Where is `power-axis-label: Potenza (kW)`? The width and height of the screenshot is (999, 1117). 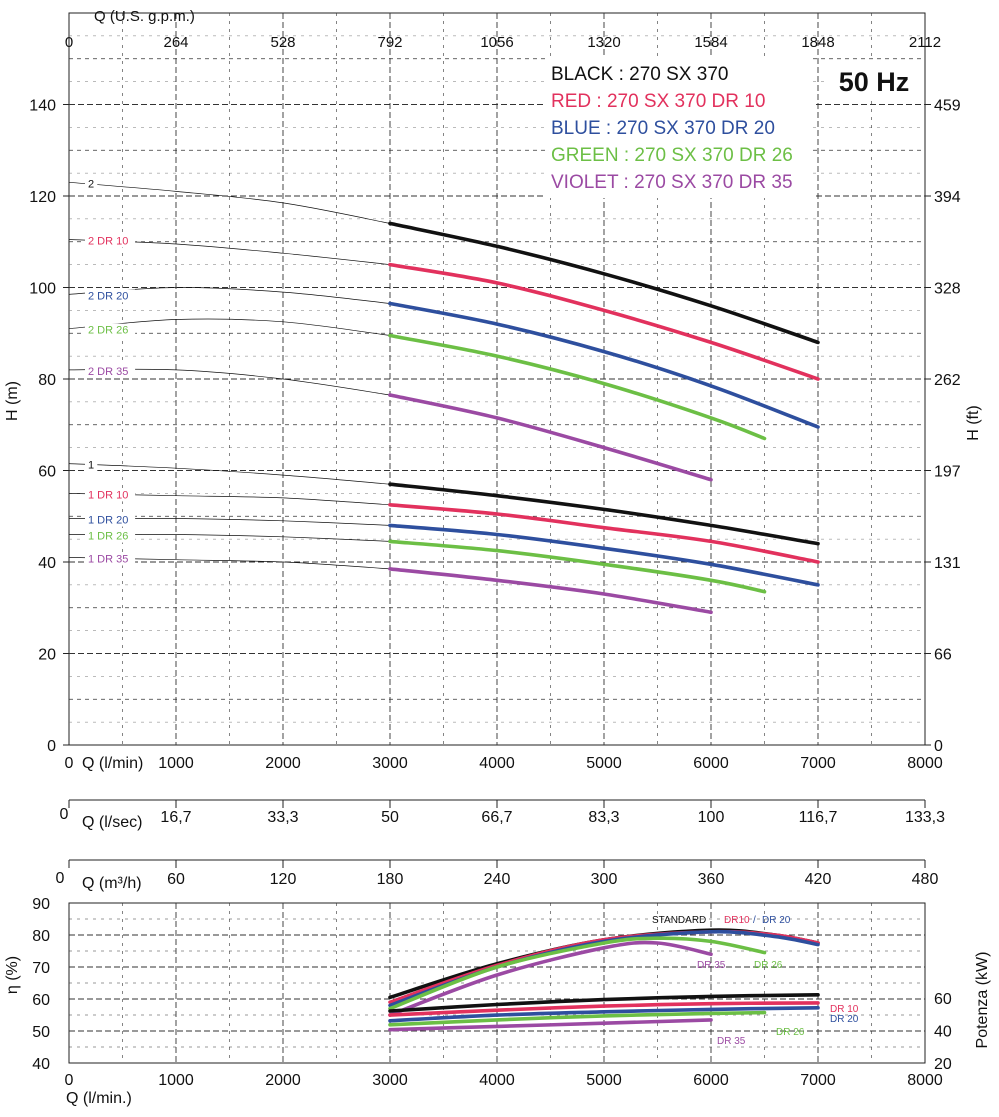
power-axis-label: Potenza (kW) is located at coordinates (982, 1000).